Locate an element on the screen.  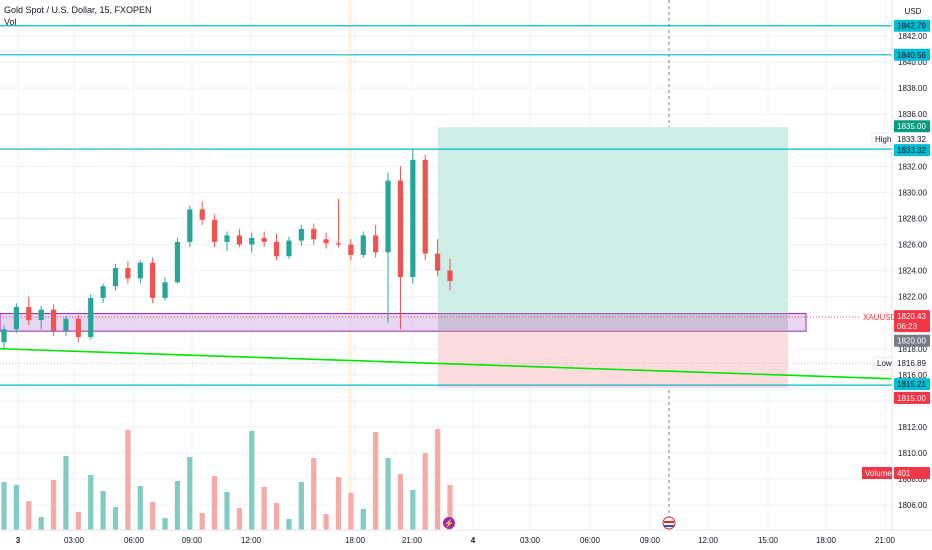
high-label-text: High is located at coordinates (883, 139).